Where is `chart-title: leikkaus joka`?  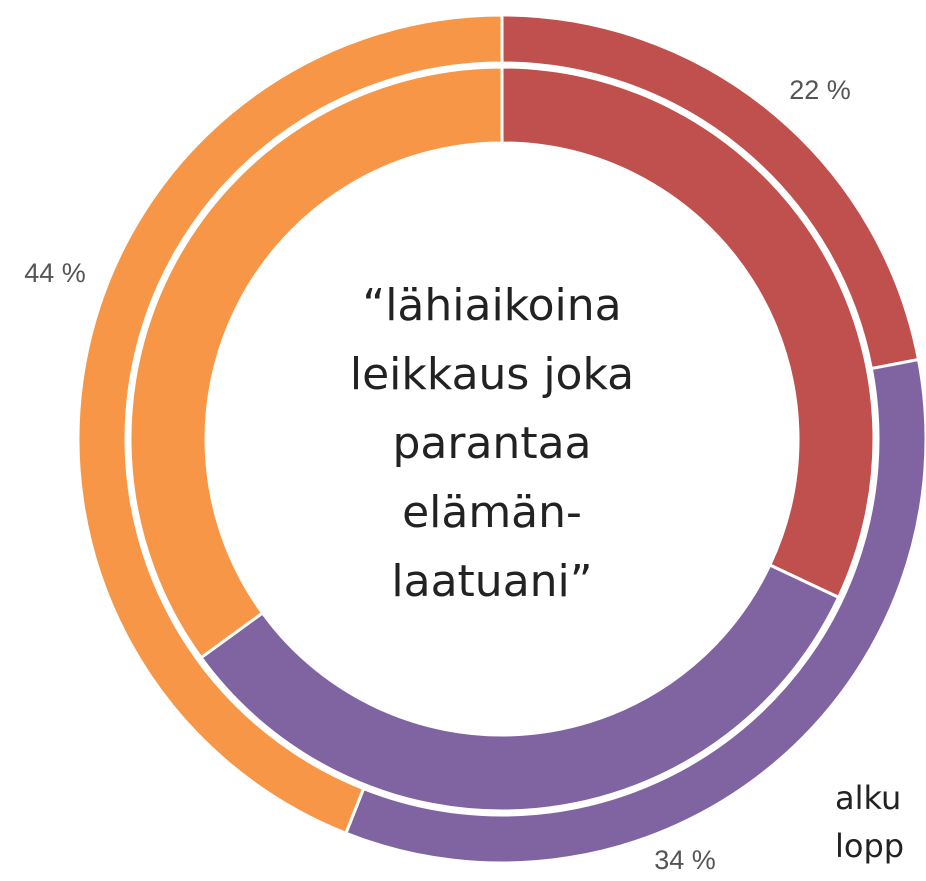 chart-title: leikkaus joka is located at coordinates (492, 374).